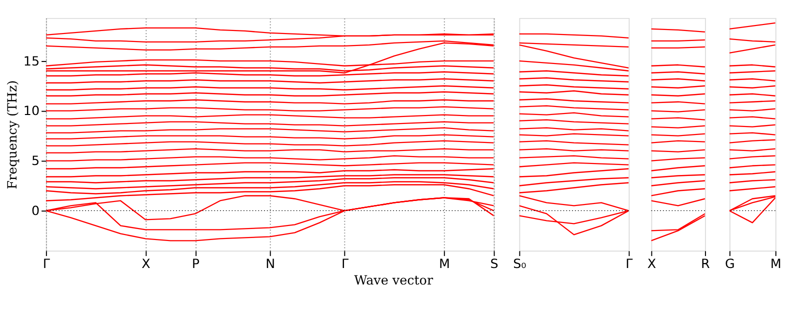 The image size is (792, 310). What do you see at coordinates (271, 263) in the screenshot?
I see `x-tick-label: N` at bounding box center [271, 263].